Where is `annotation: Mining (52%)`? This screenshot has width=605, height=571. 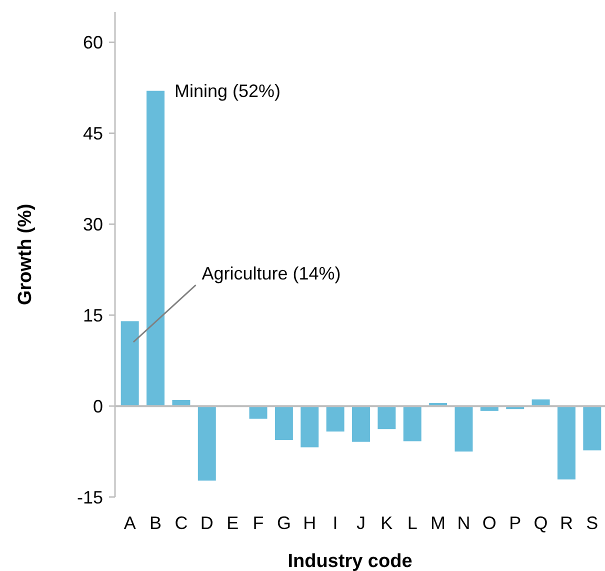
annotation: Mining (52%) is located at coordinates (227, 91).